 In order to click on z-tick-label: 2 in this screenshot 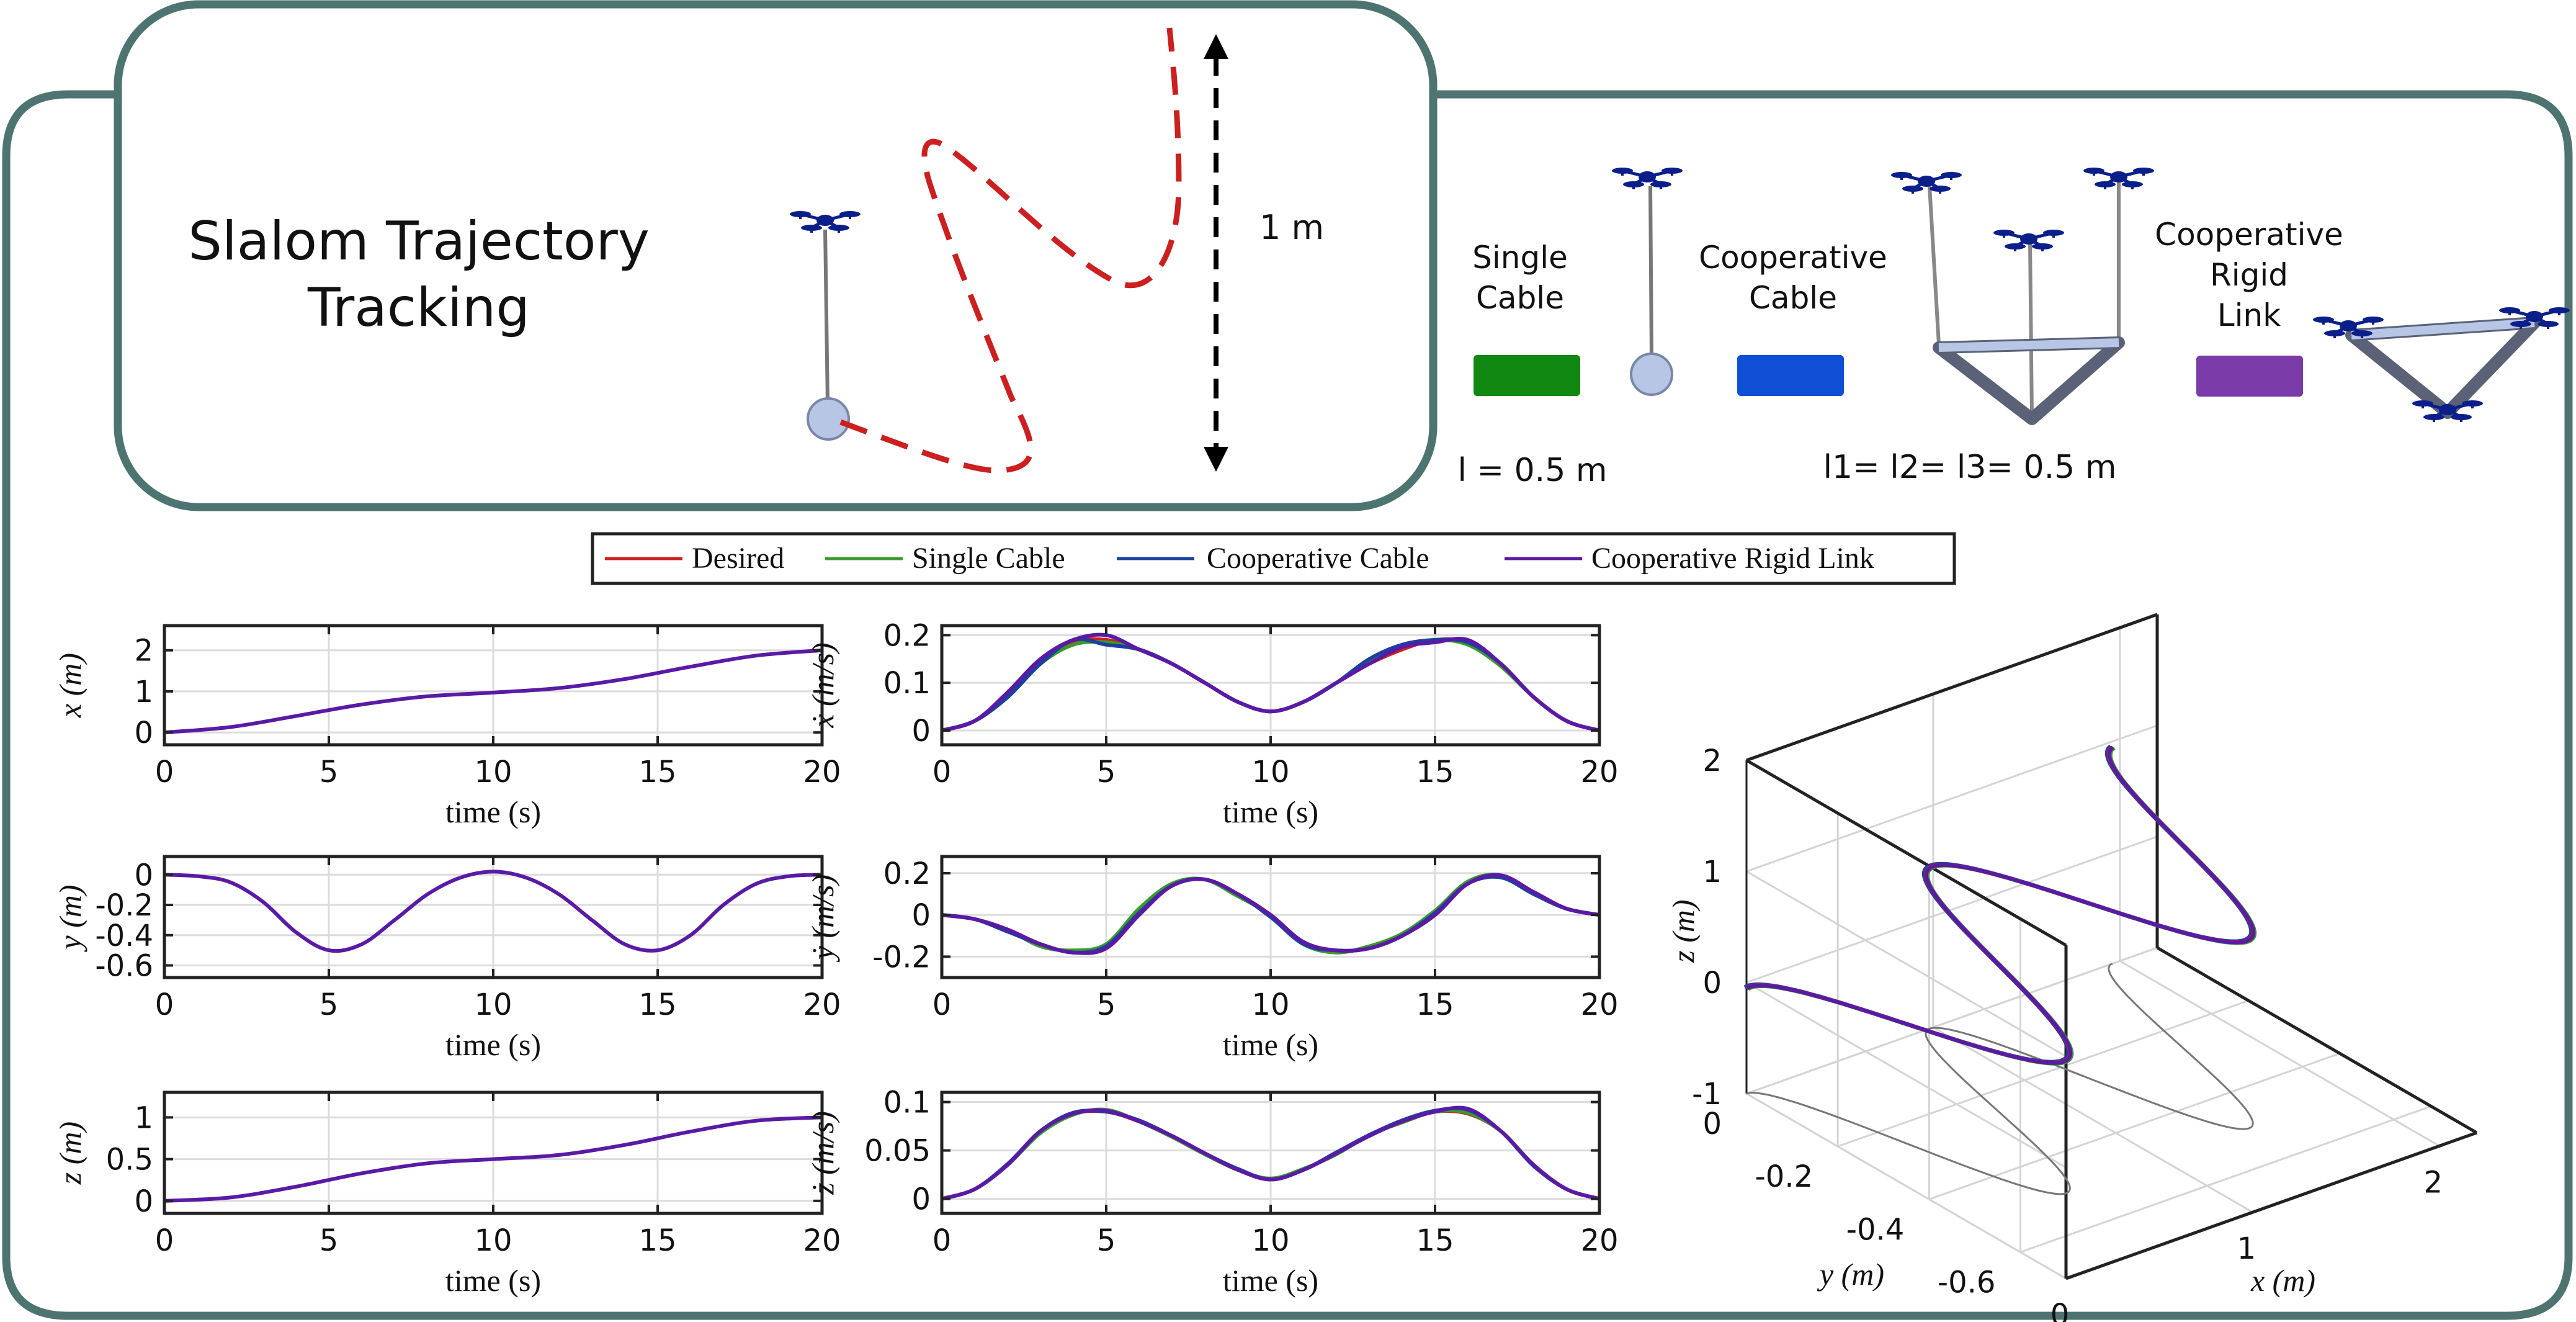, I will do `click(1712, 761)`.